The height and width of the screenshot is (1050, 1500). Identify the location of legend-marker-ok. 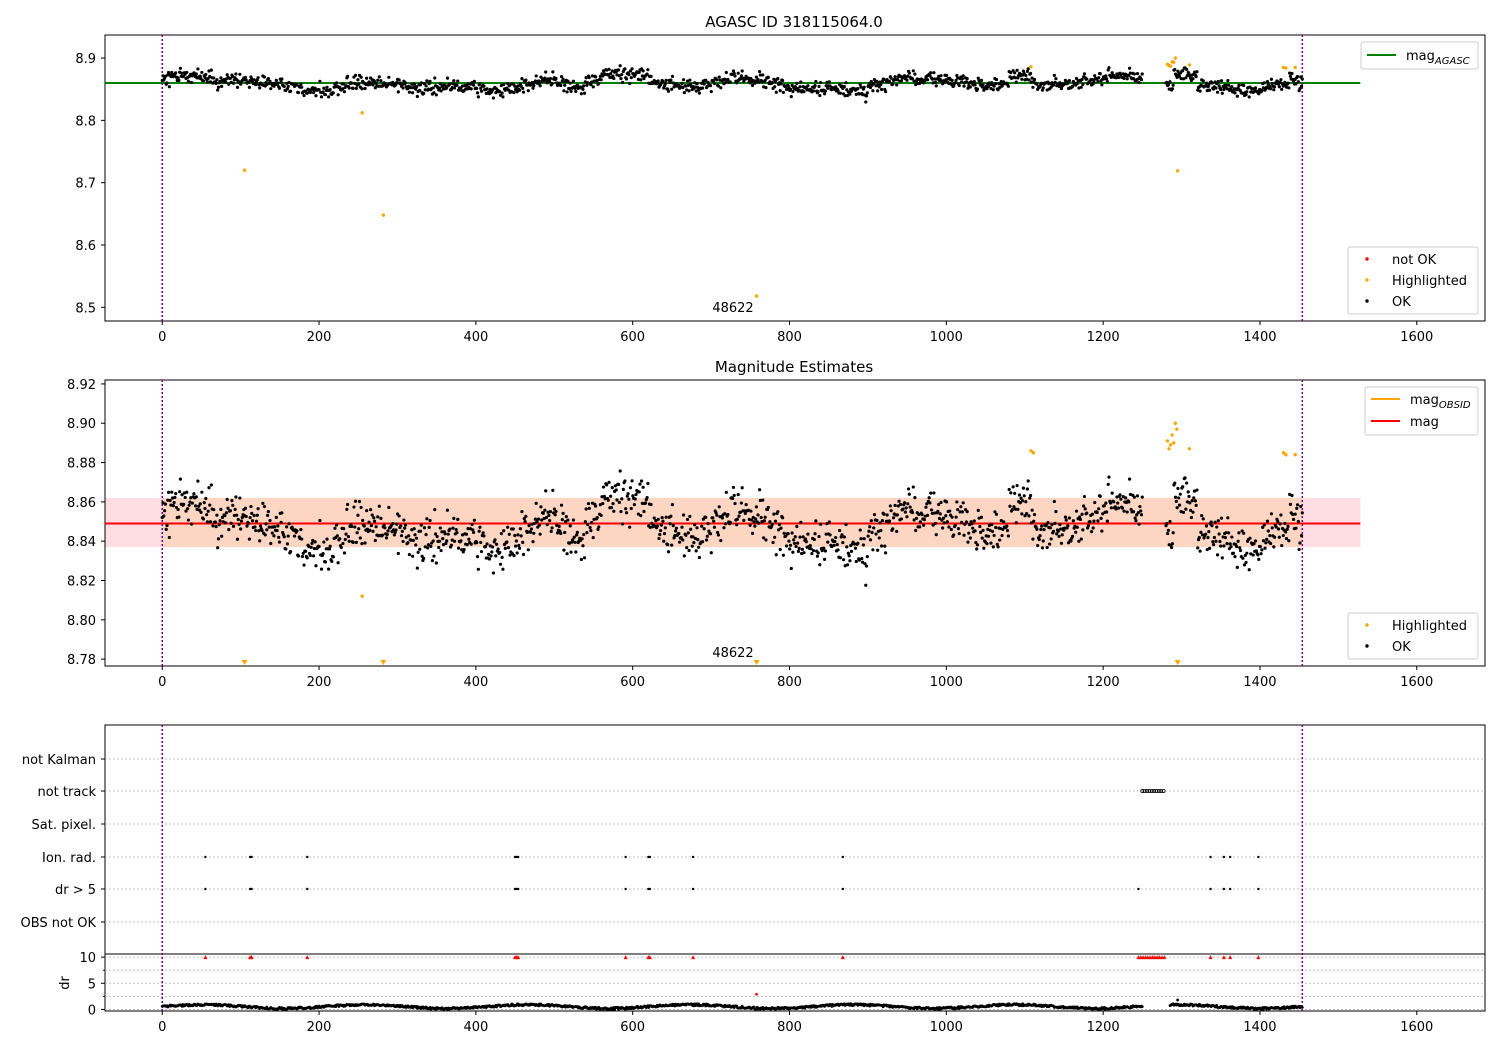
(1367, 301).